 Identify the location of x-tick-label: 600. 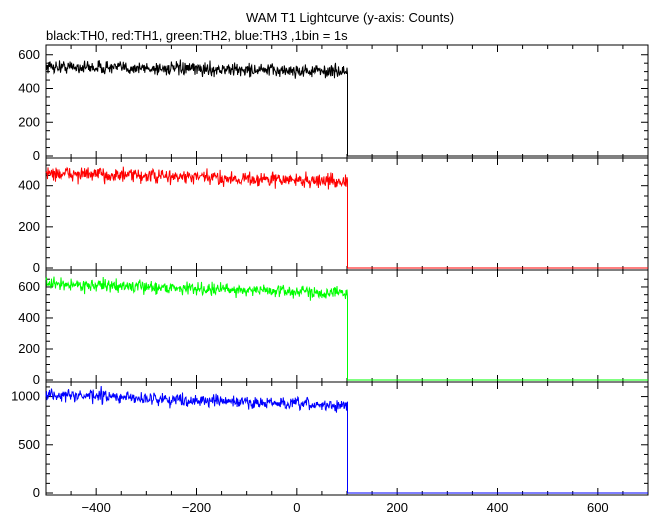
(598, 507).